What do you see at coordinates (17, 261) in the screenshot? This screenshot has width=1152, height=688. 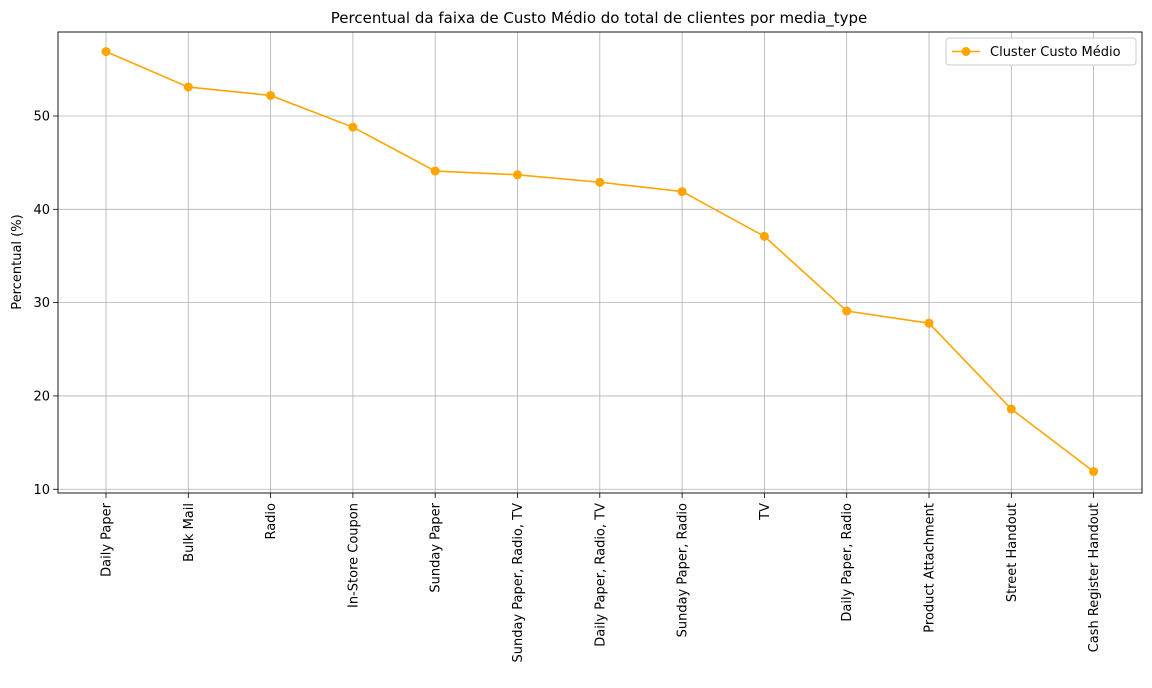 I see `y-axis-label: Percentual (%)` at bounding box center [17, 261].